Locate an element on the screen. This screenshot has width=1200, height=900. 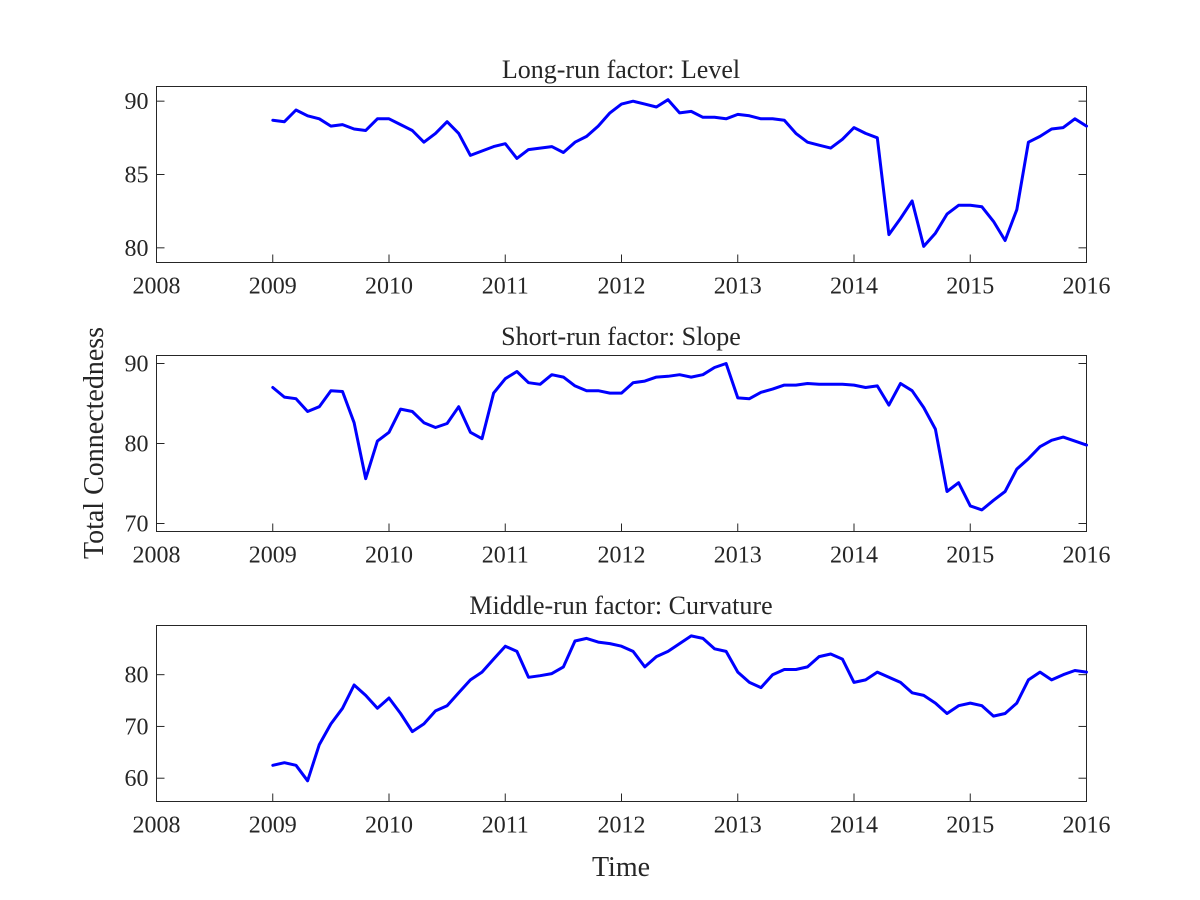
series-line-slope is located at coordinates (679, 437).